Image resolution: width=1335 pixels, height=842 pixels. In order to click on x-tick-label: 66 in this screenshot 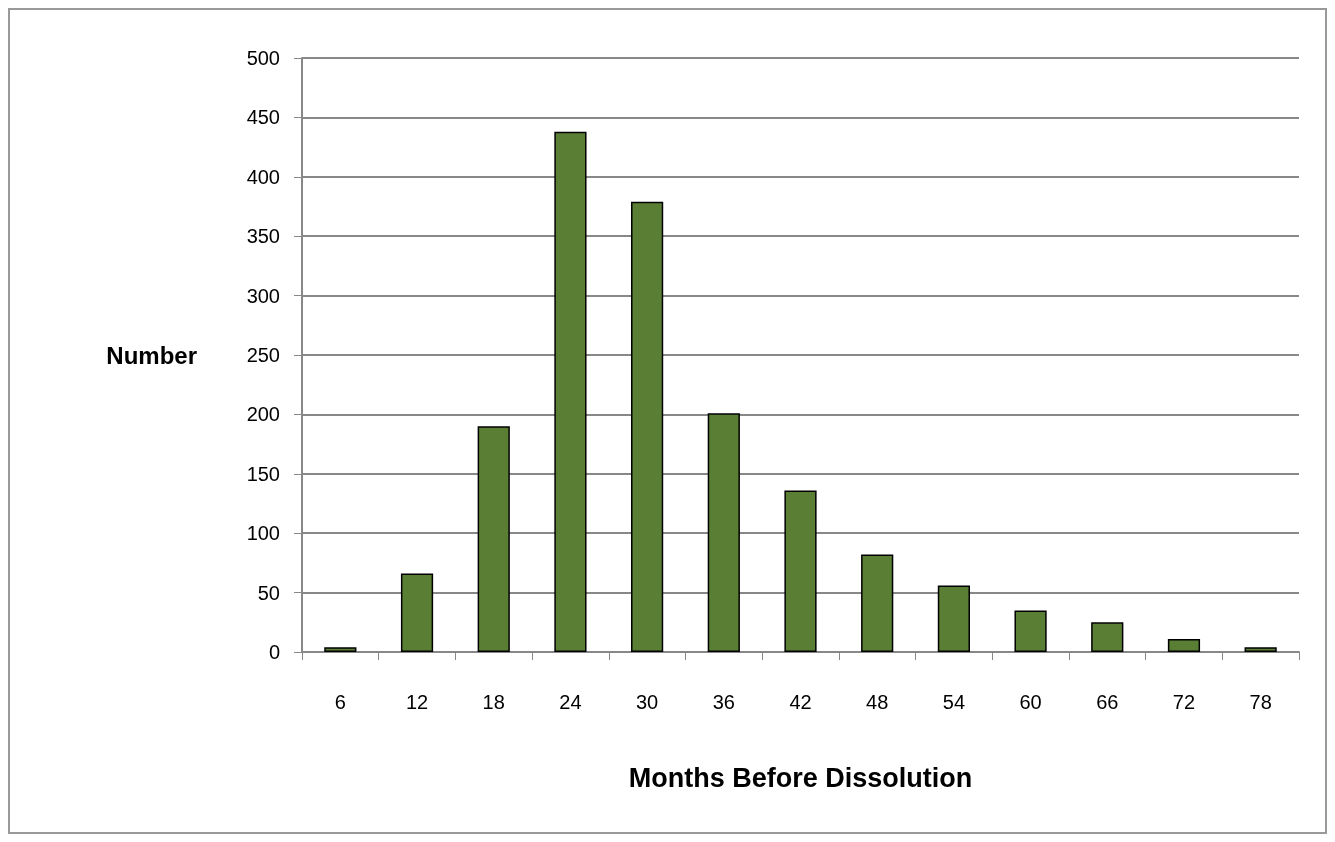, I will do `click(1107, 702)`.